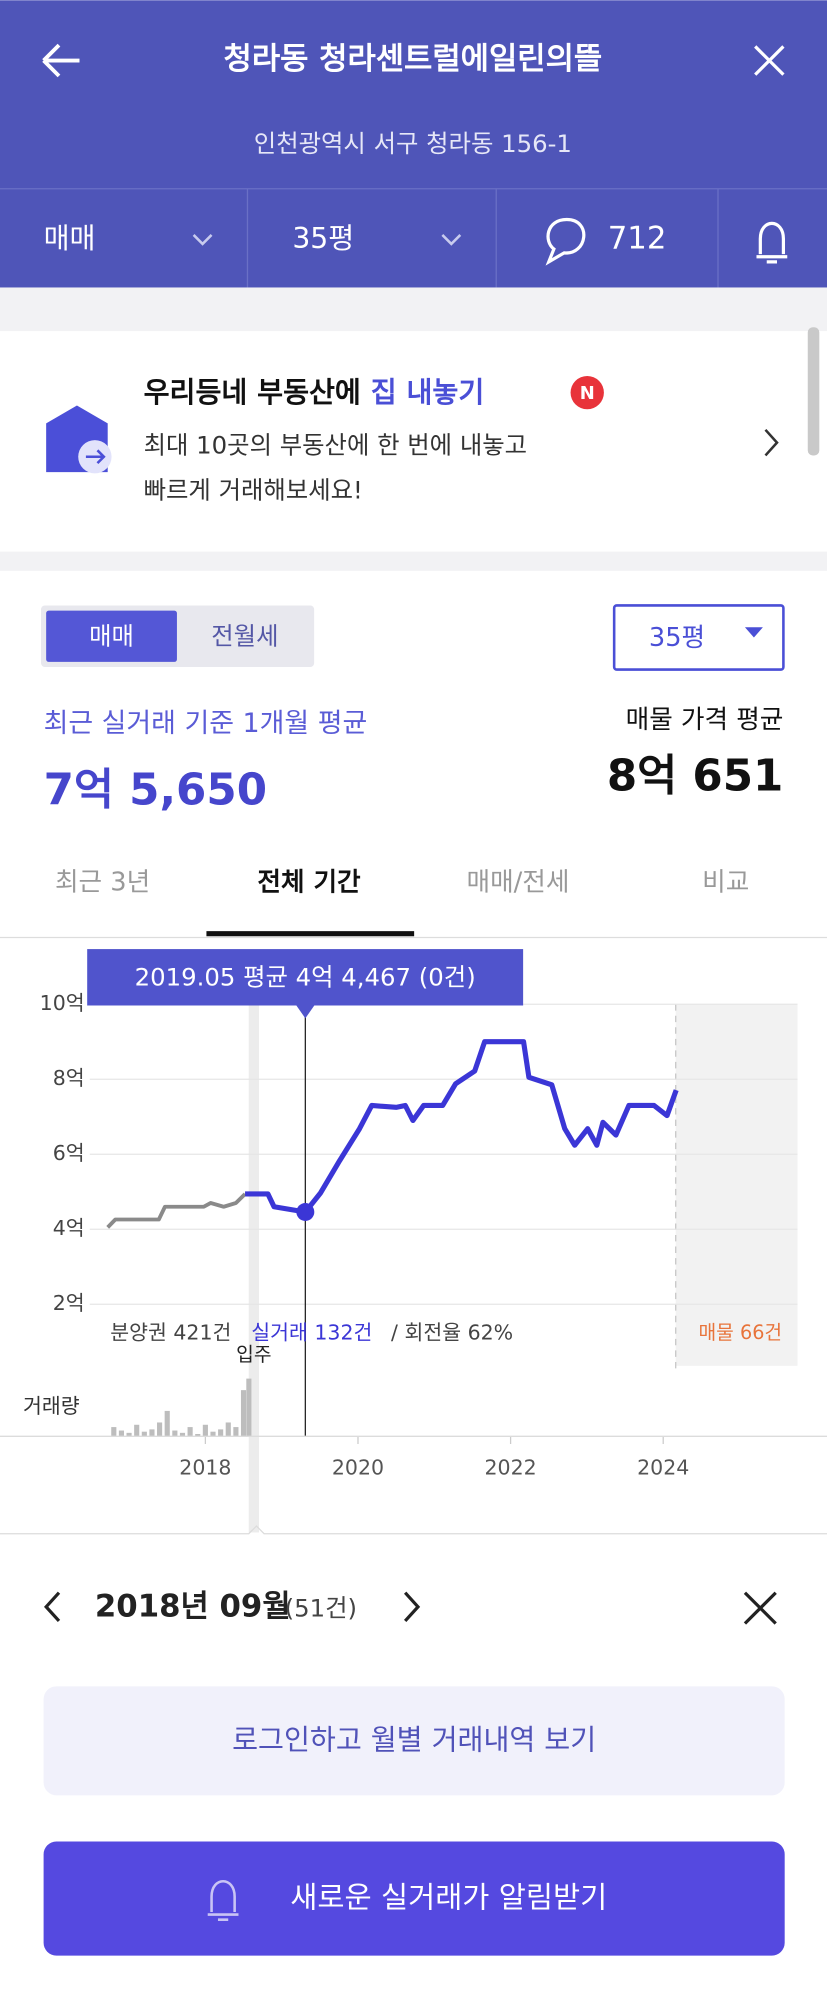 This screenshot has height=2011, width=827. I want to click on x-tick-label: 2020, so click(358, 1467).